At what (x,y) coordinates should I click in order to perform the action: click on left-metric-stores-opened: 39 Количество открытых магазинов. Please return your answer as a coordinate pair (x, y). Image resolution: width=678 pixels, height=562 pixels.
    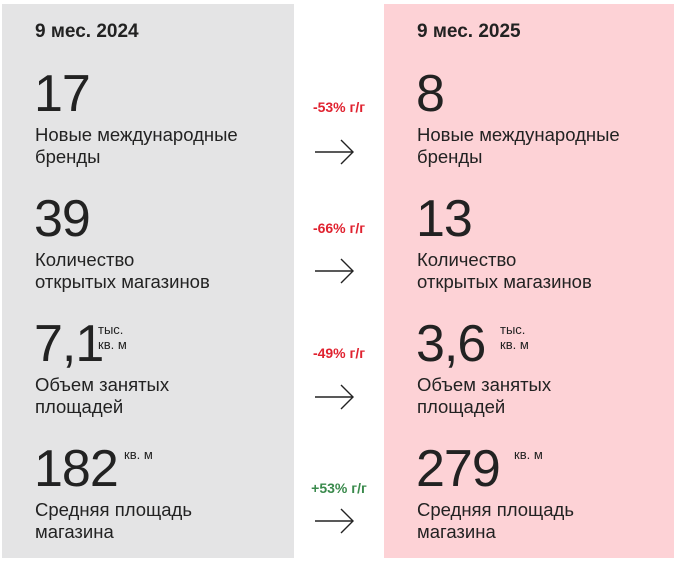
    Looking at the image, I should click on (163, 241).